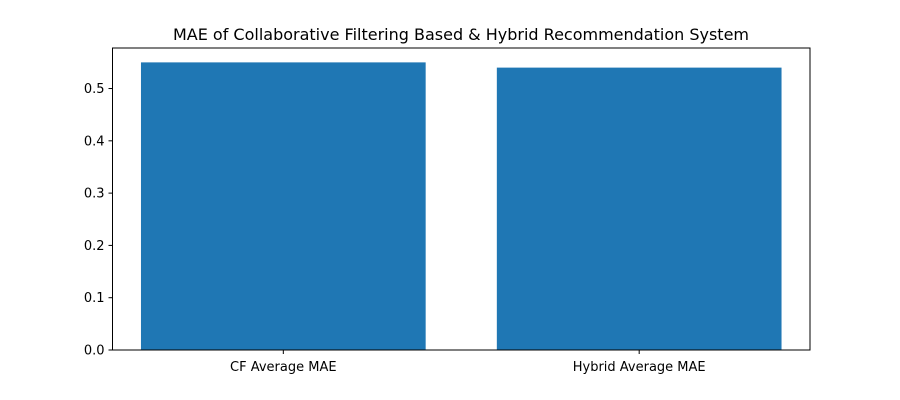 This screenshot has width=900, height=400. I want to click on x-tick-label: CF Average MAE, so click(283, 367).